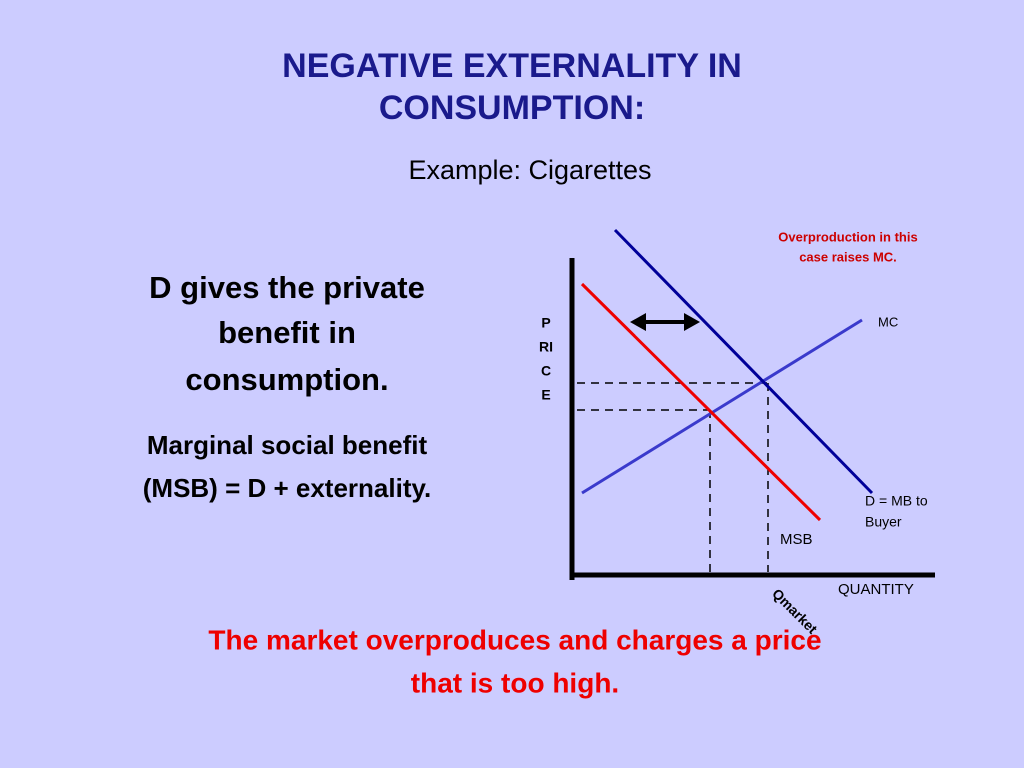 The width and height of the screenshot is (1024, 768). Describe the element at coordinates (515, 682) in the screenshot. I see `footer: that is too high.` at that location.